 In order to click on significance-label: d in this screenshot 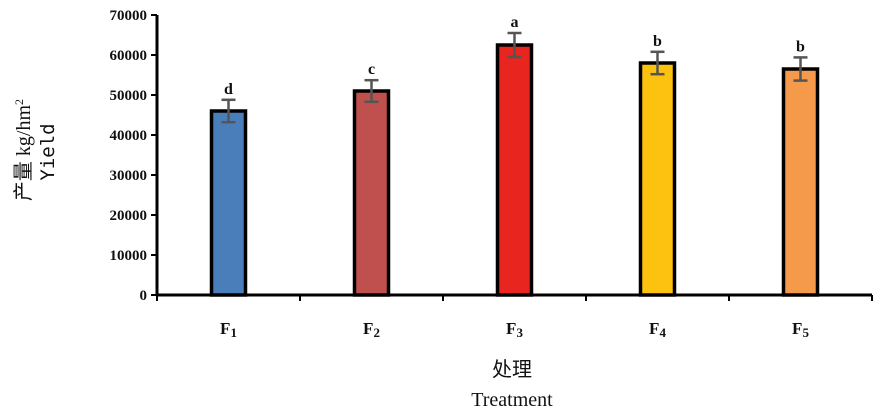, I will do `click(228, 89)`.